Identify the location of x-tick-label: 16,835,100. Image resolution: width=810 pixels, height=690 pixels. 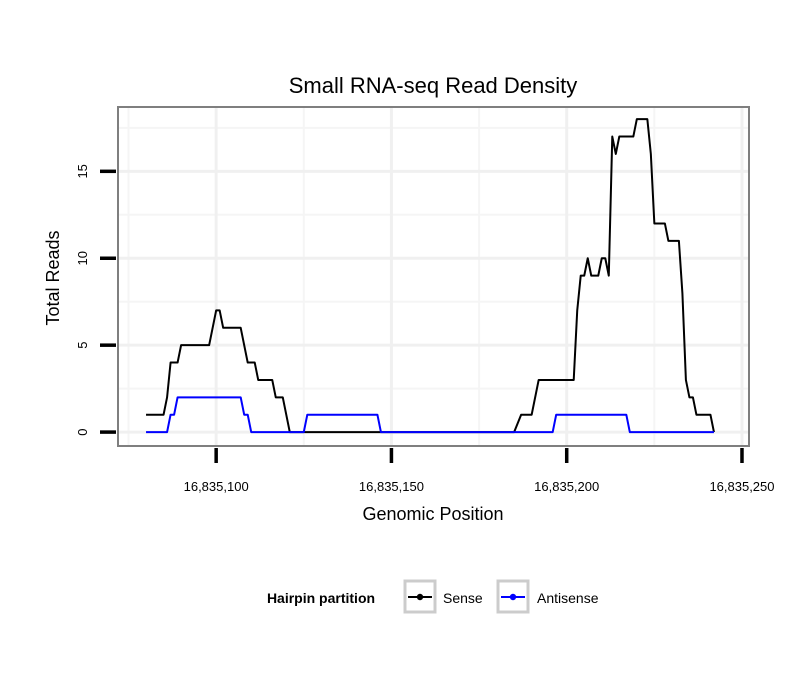
(216, 486).